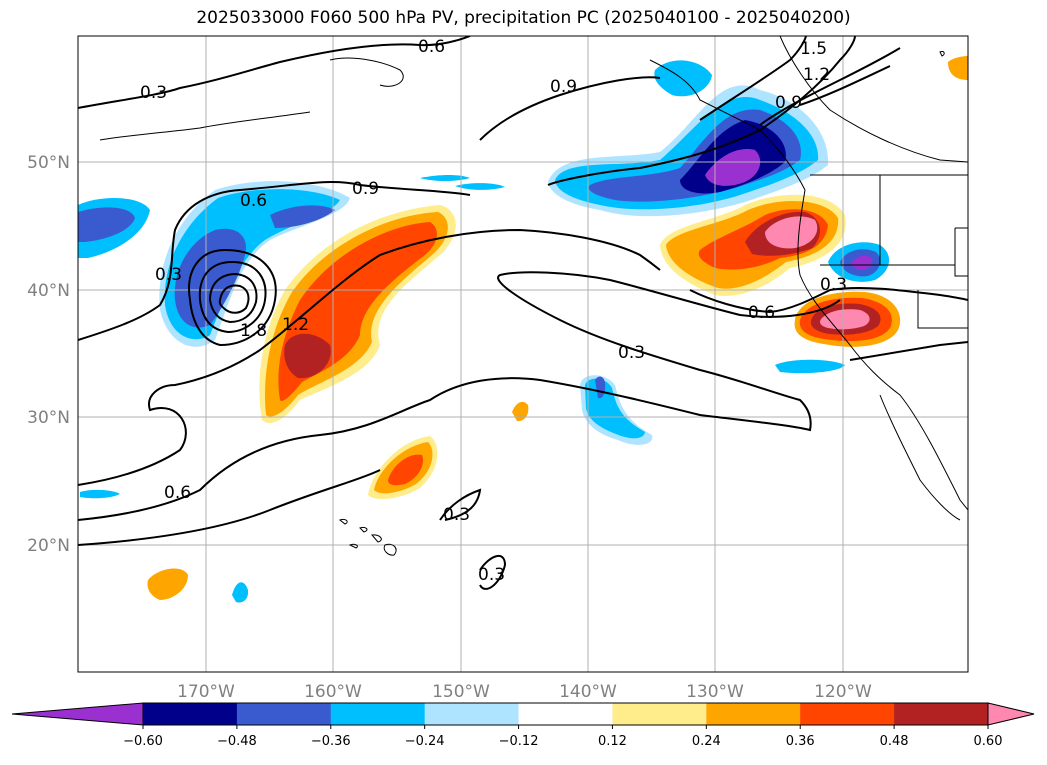 Image resolution: width=1047 pixels, height=765 pixels. I want to click on colorbar-tick-label: −0.24, so click(425, 741).